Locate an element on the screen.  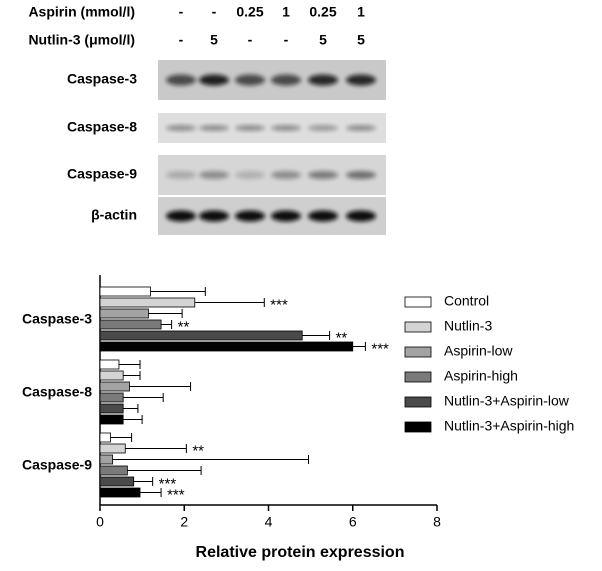
blot-row-label: Caspase-3 is located at coordinates (102, 79).